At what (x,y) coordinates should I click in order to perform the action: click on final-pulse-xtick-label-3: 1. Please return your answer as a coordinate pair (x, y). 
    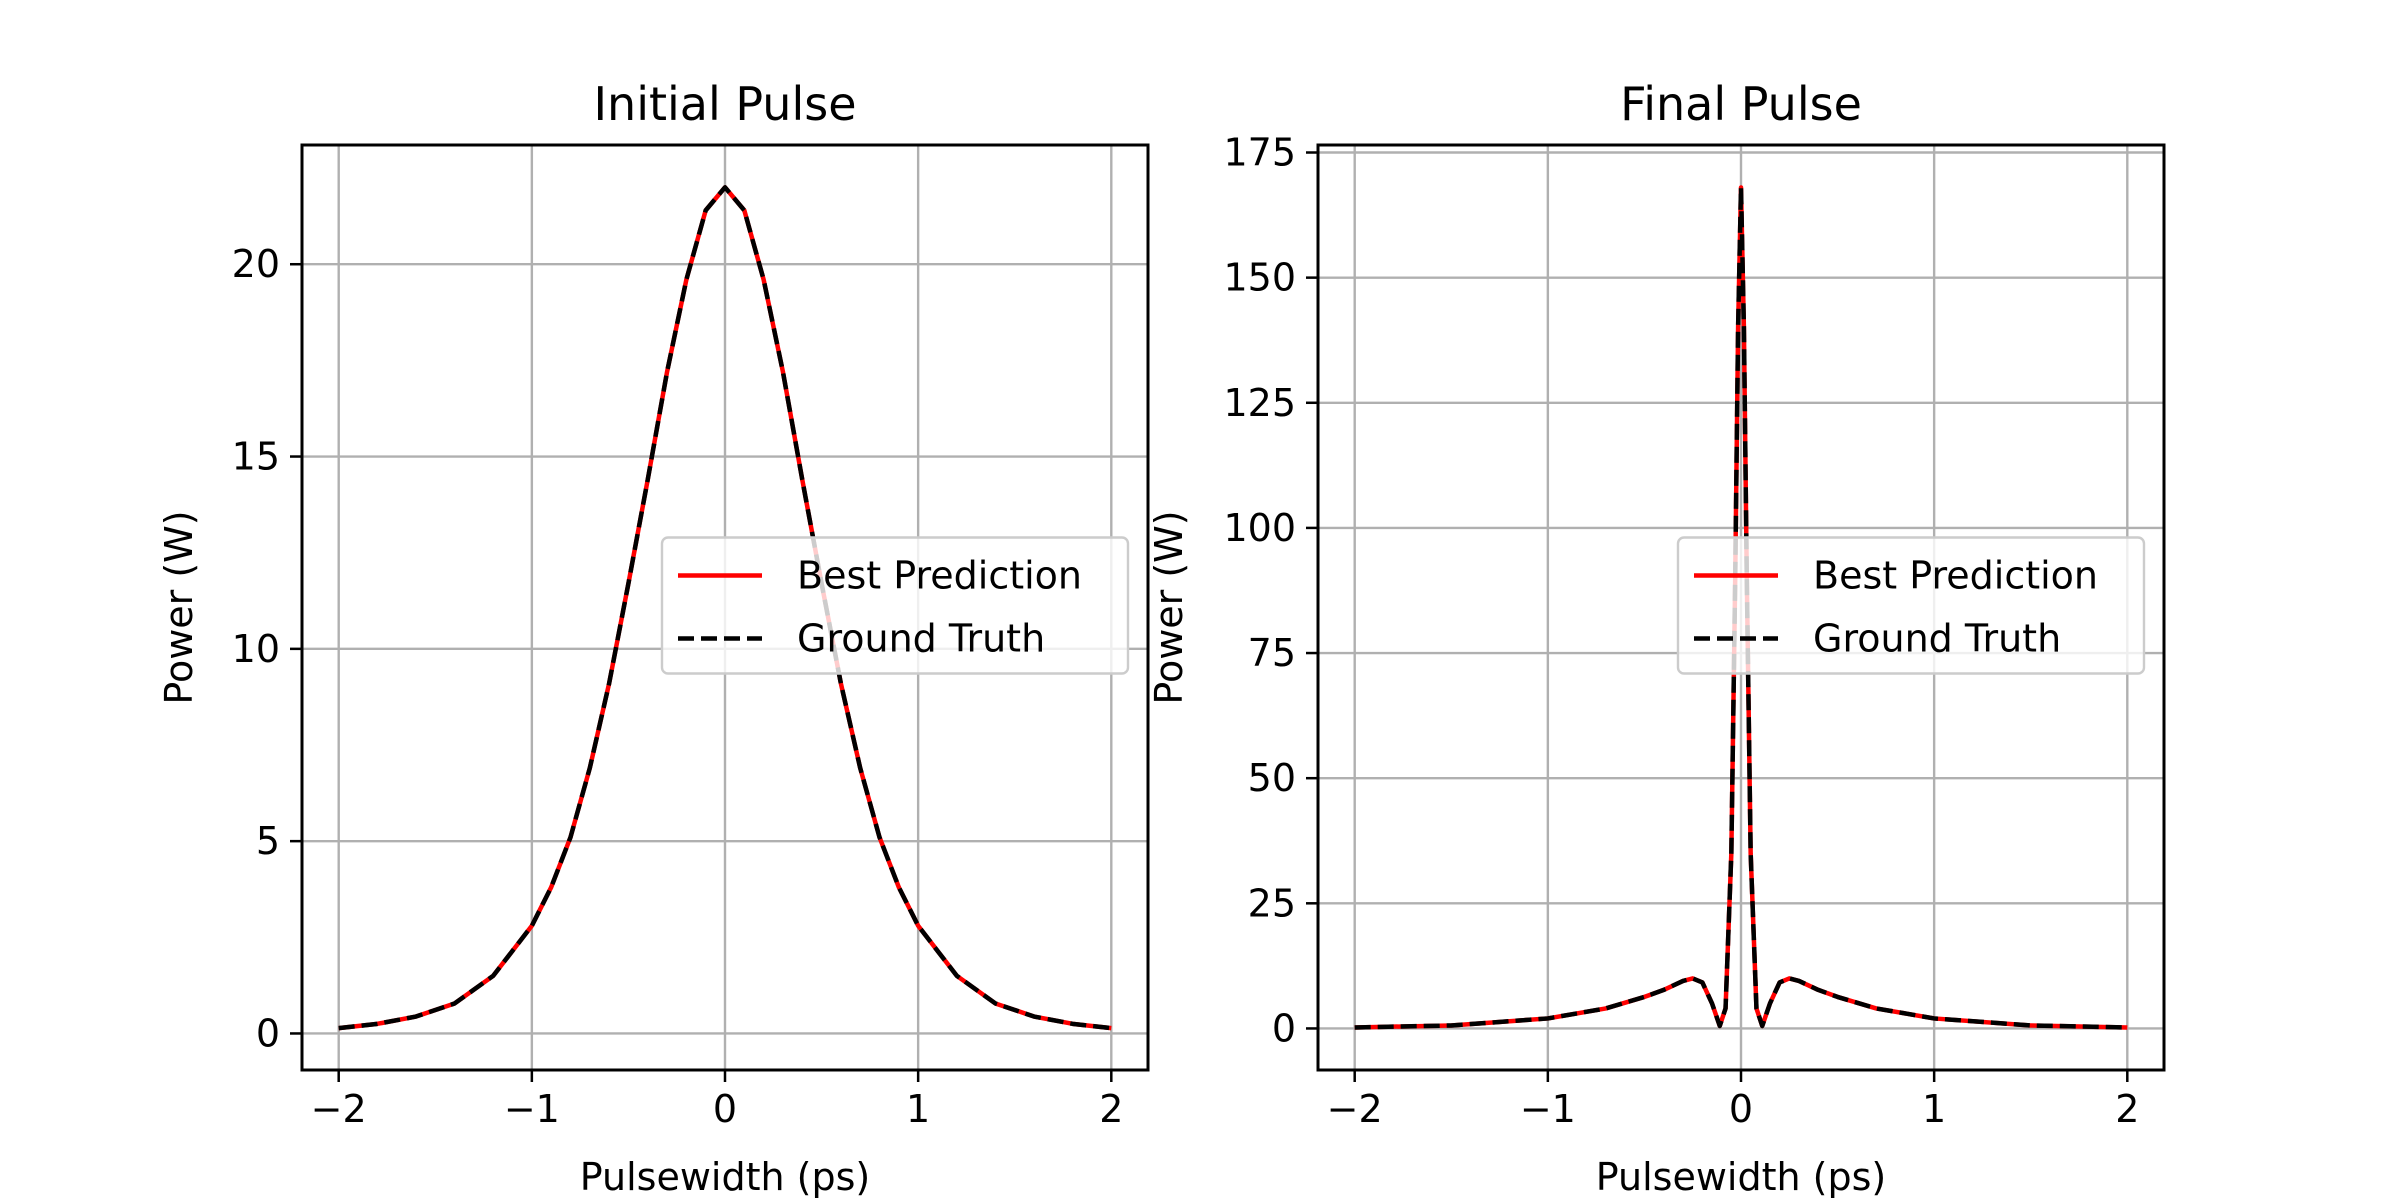
    Looking at the image, I should click on (1934, 1109).